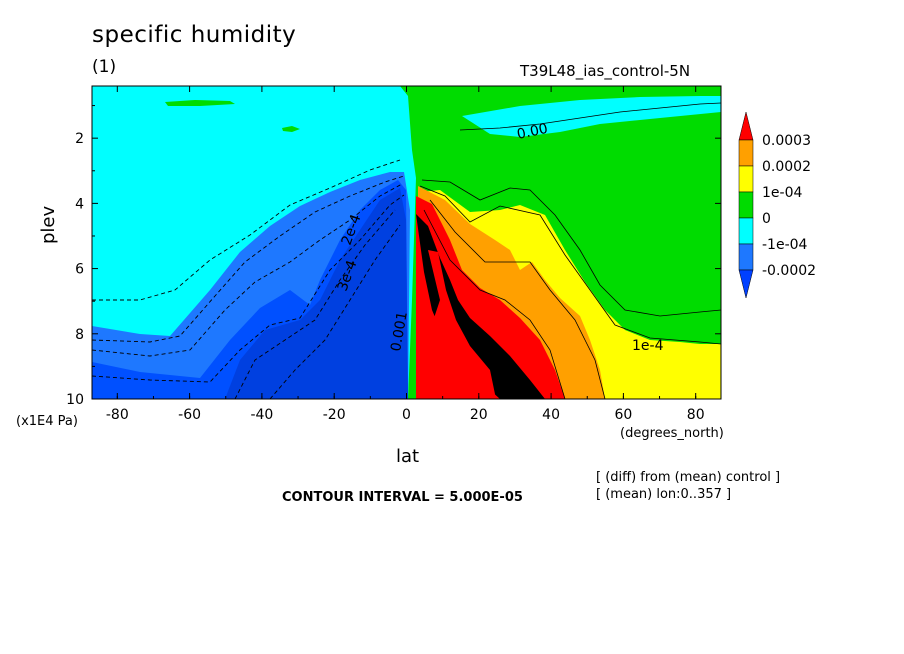 The image size is (904, 654). Describe the element at coordinates (194, 35) in the screenshot. I see `chart-title: specific humidity` at that location.